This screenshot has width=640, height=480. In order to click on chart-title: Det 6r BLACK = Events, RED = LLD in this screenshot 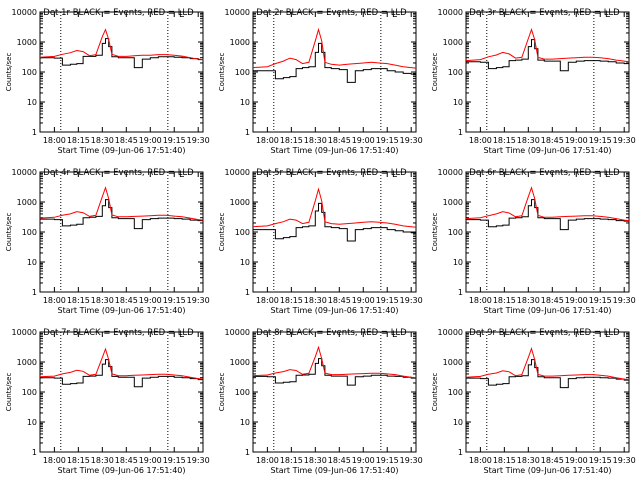, I will do `click(544, 173)`.